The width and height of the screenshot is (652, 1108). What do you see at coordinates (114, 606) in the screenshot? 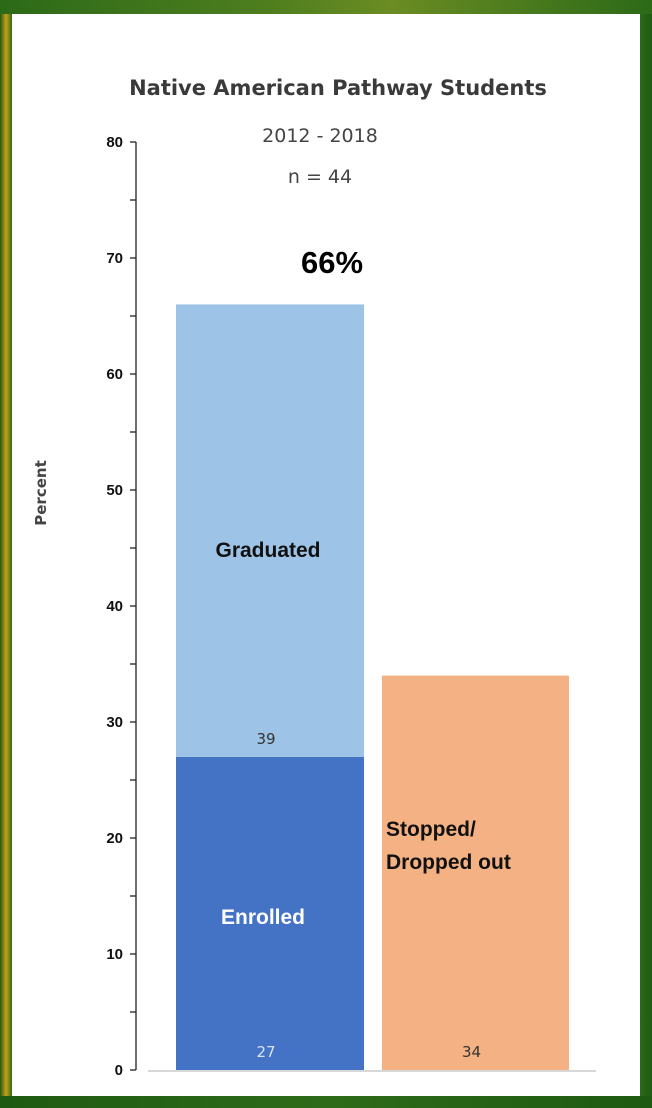
I see `y-tick-label: 40` at bounding box center [114, 606].